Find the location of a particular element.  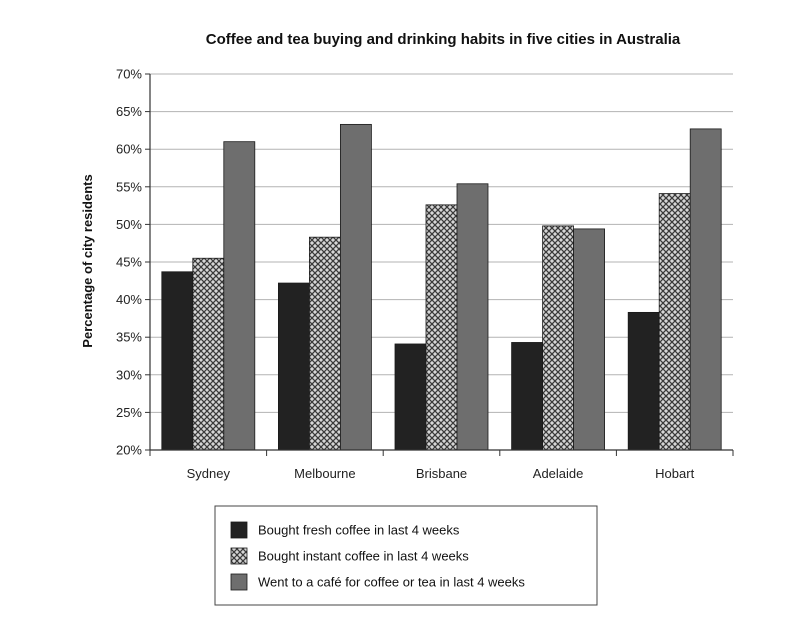

x-tick-label: Hobart is located at coordinates (674, 473).